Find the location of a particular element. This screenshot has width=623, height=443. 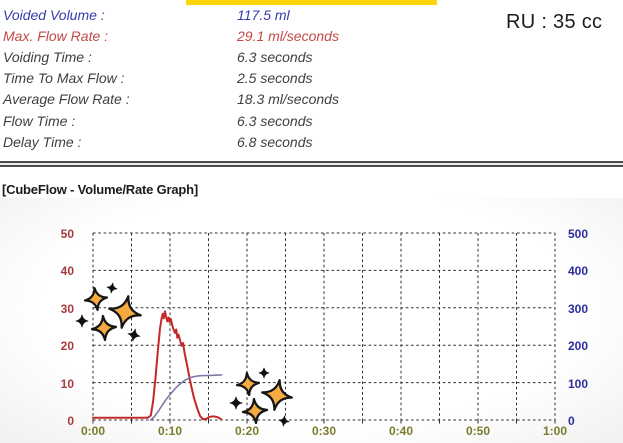

result-label: Flow Time : is located at coordinates (39, 120).